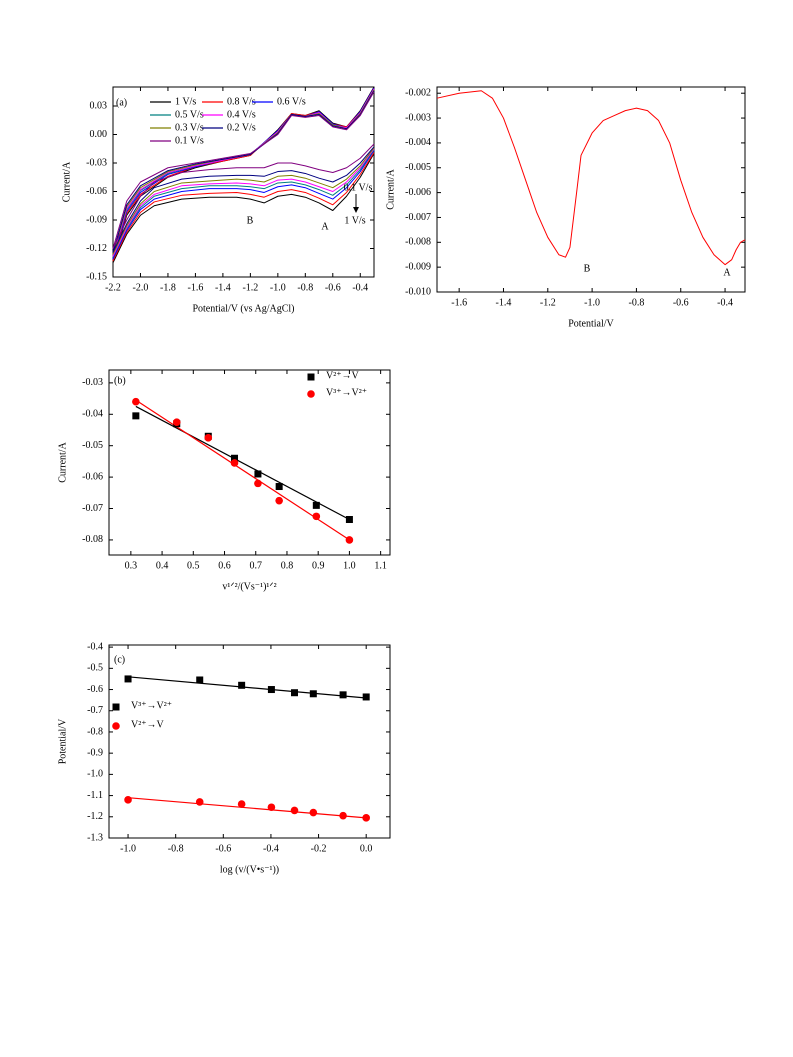  I want to click on y-tick-label: -0.7, so click(95, 710).